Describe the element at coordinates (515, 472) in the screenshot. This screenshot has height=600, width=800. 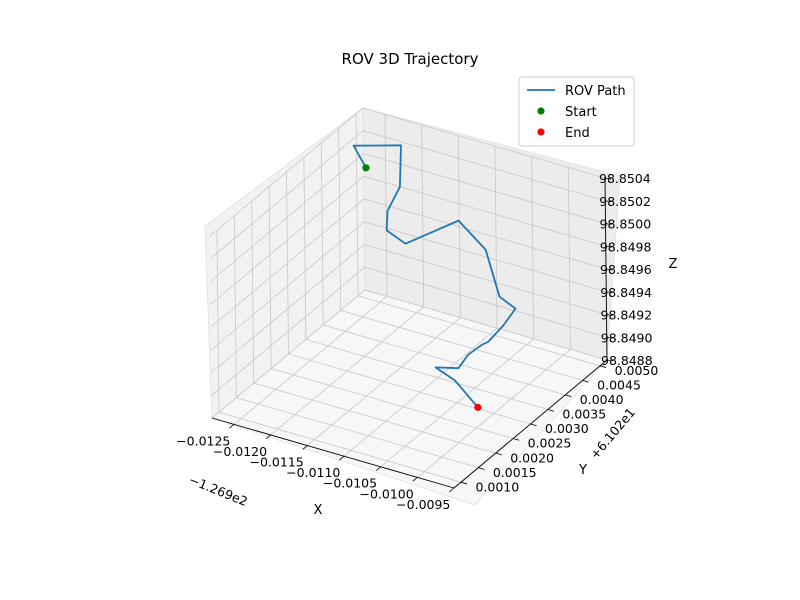
I see `y-tick-label: 0.0015` at that location.